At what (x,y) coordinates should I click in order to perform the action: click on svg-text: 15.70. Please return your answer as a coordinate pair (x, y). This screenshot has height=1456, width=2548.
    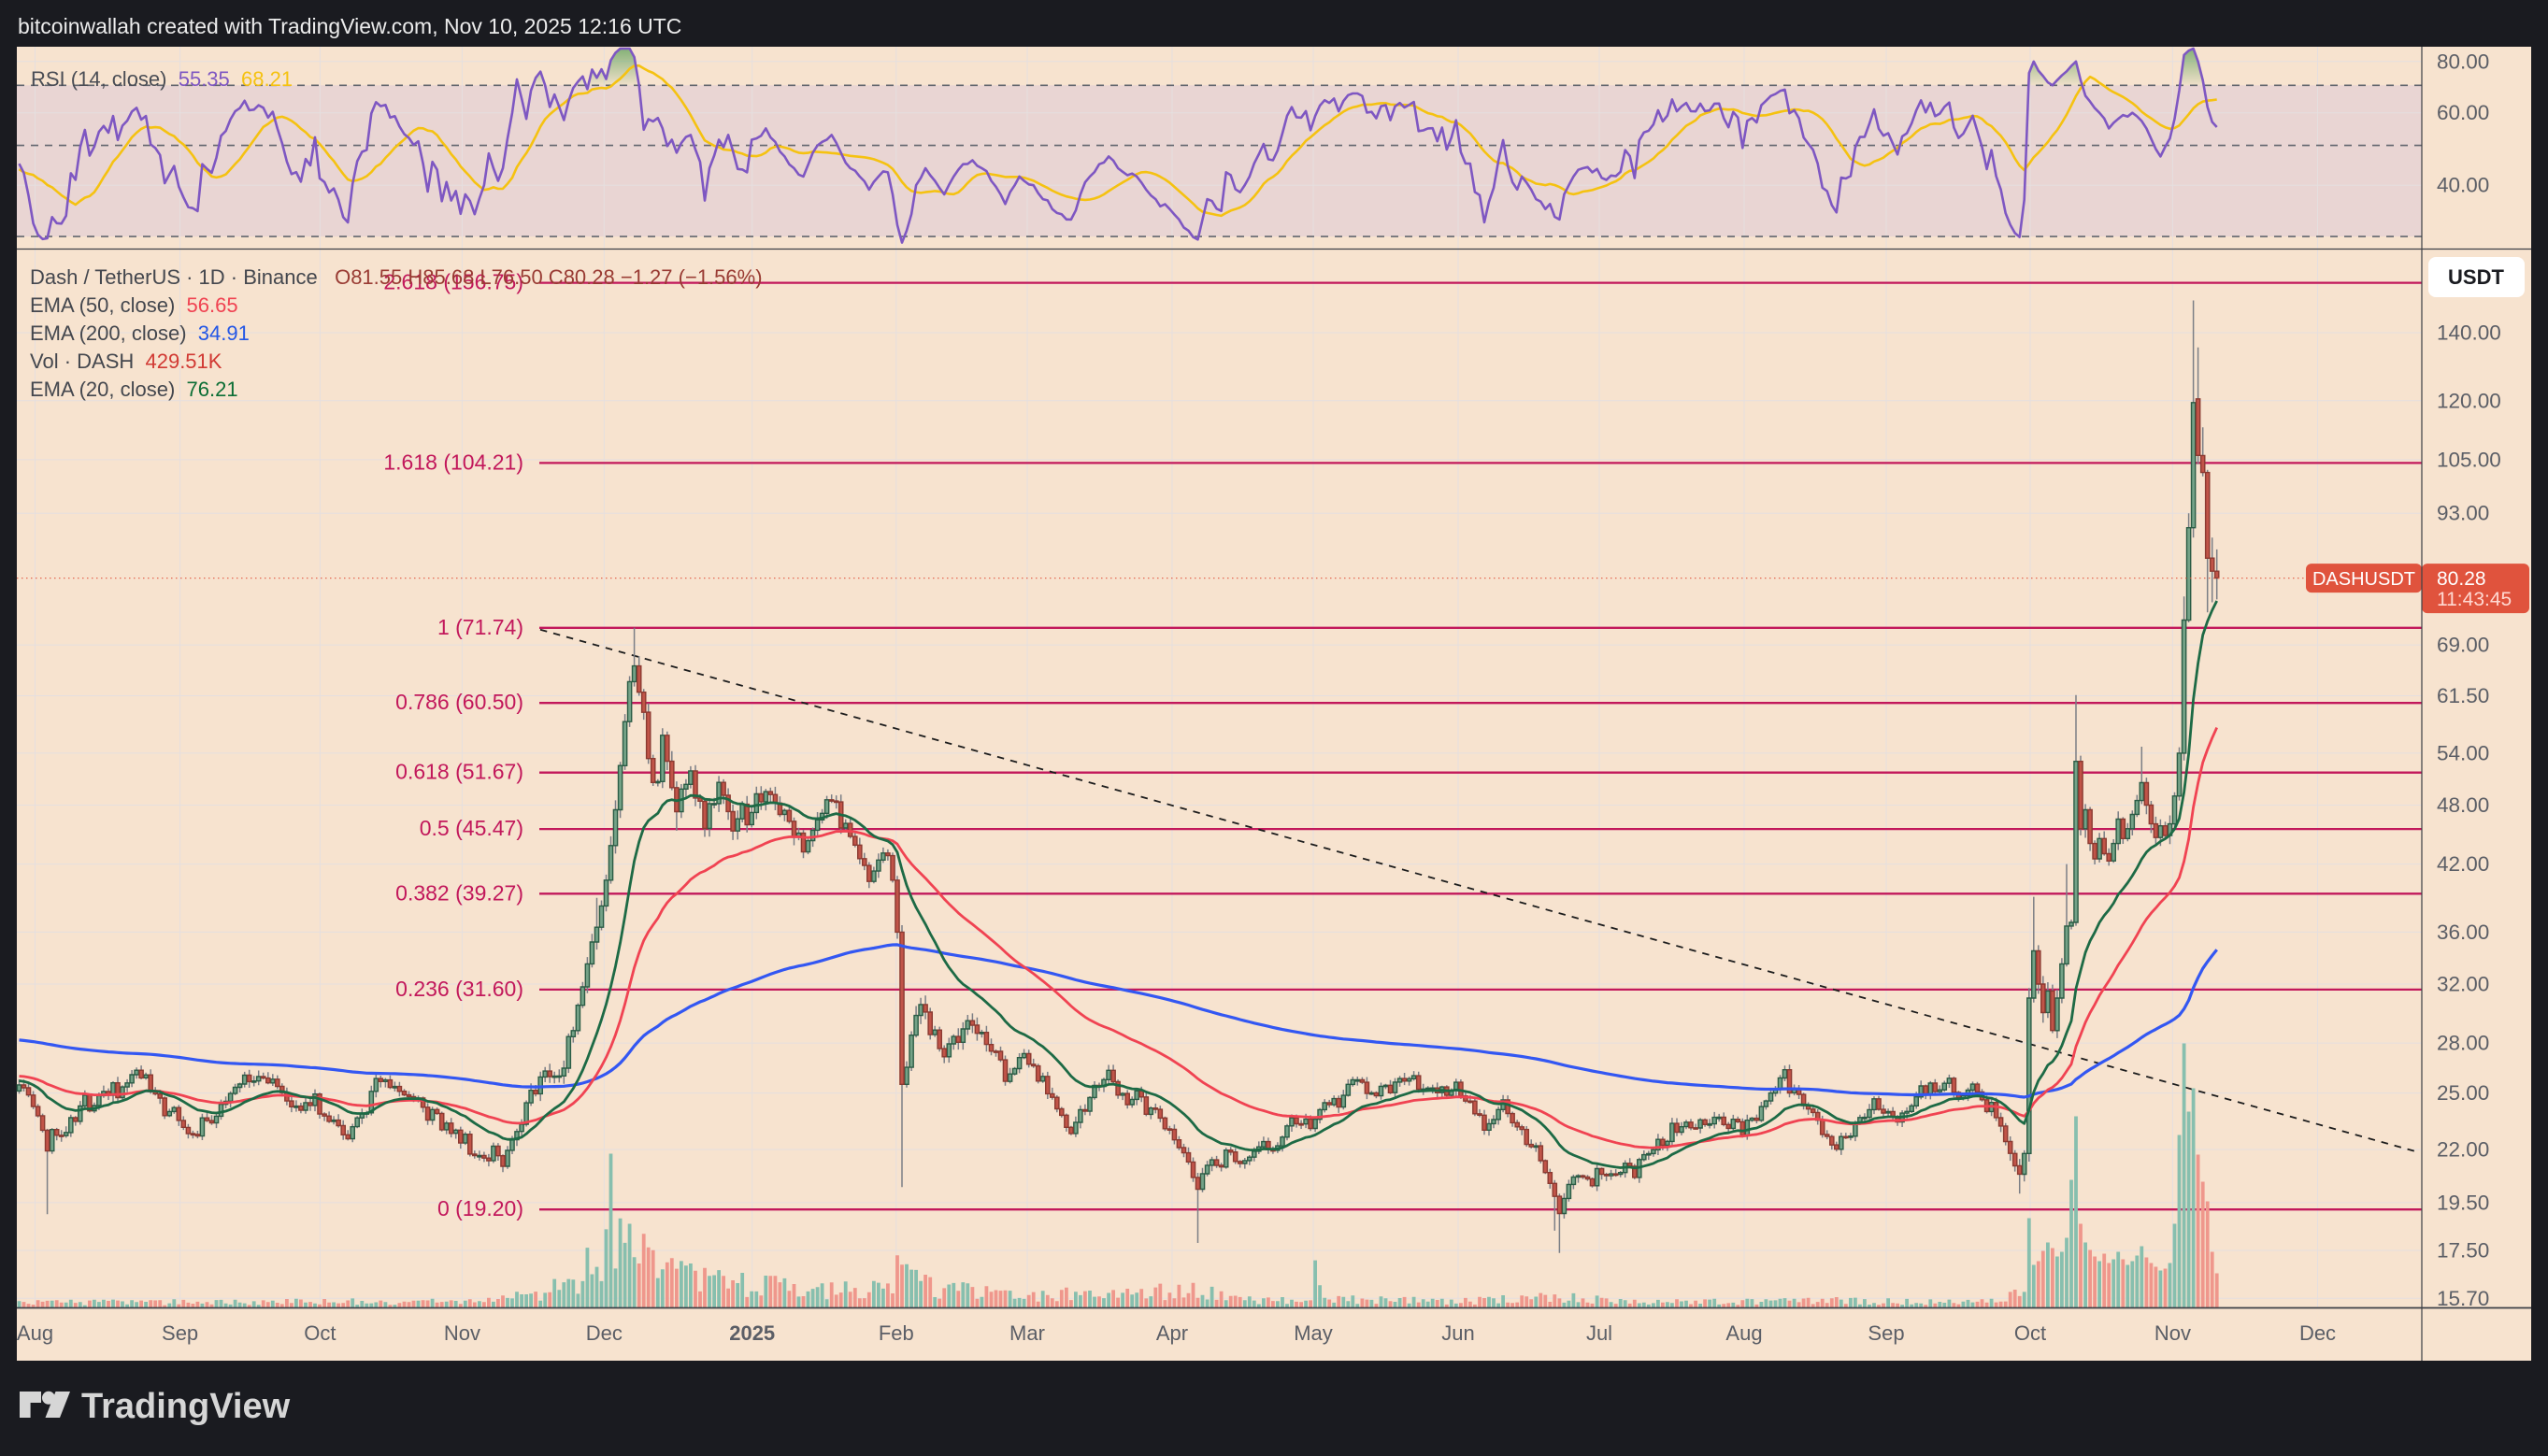
    Looking at the image, I should click on (2463, 1298).